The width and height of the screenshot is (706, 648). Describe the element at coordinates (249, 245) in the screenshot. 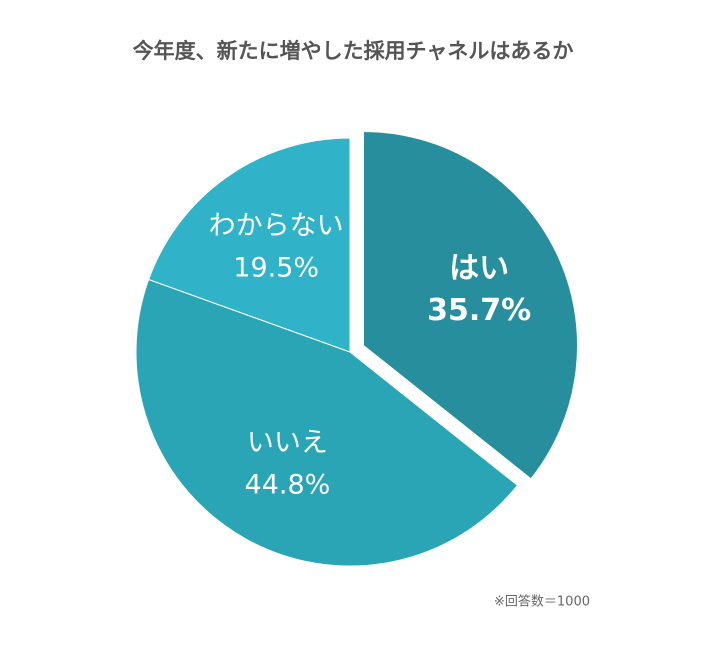

I see `pie-slice` at that location.